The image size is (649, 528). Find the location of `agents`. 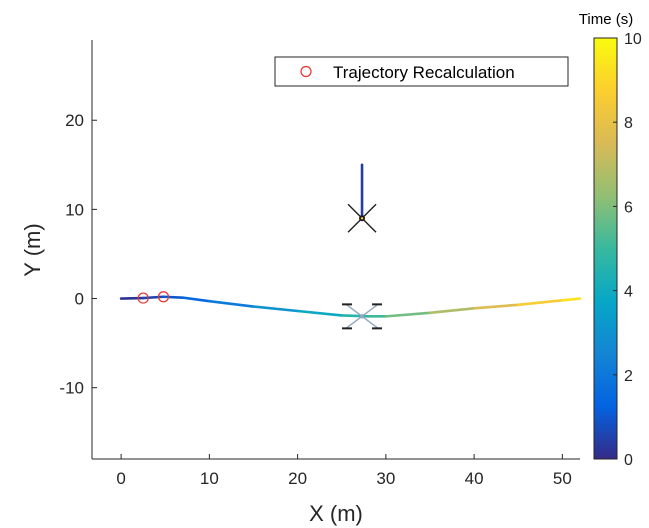

agents is located at coordinates (362, 266).